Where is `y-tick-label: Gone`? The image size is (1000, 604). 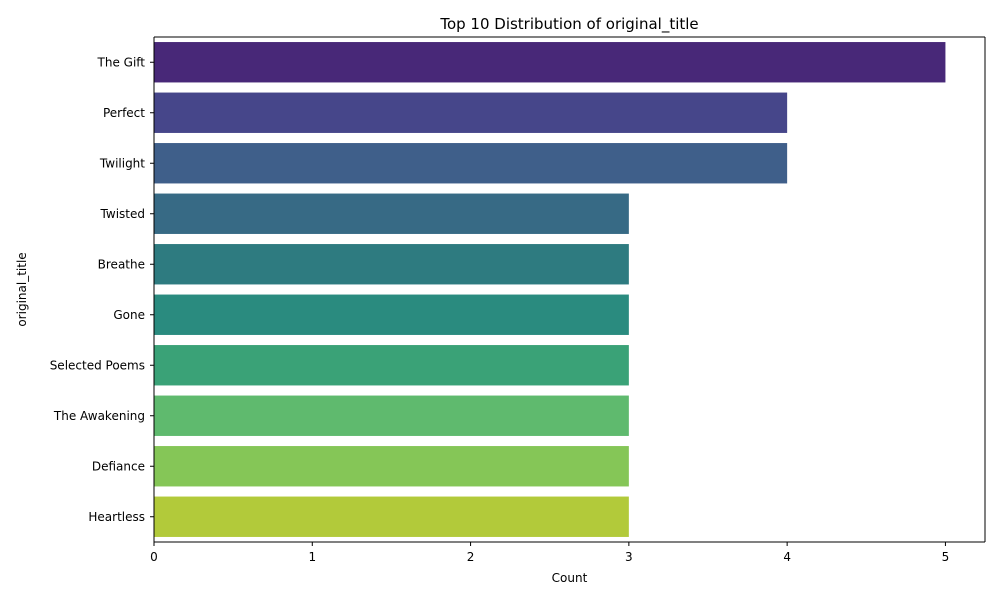 y-tick-label: Gone is located at coordinates (129, 315).